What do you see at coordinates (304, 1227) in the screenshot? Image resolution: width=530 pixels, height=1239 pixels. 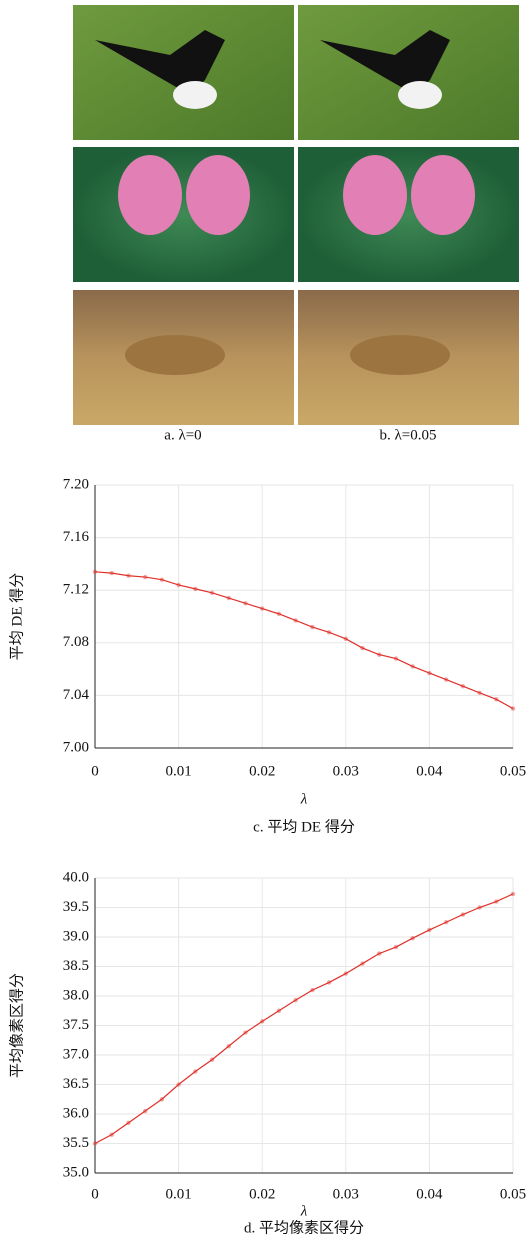 I see `chart-caption: d. 平均像素区得分` at bounding box center [304, 1227].